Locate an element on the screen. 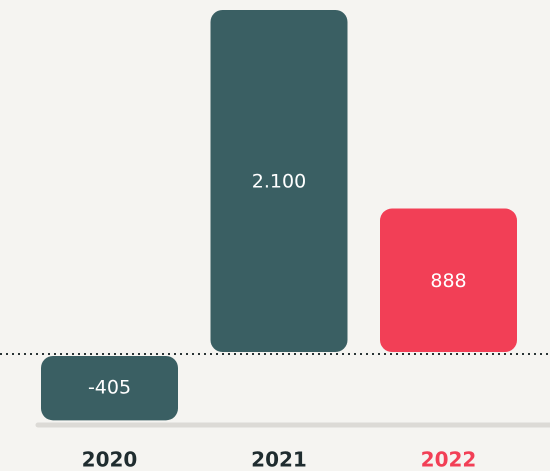  x-tick-label: 2021 is located at coordinates (279, 459).